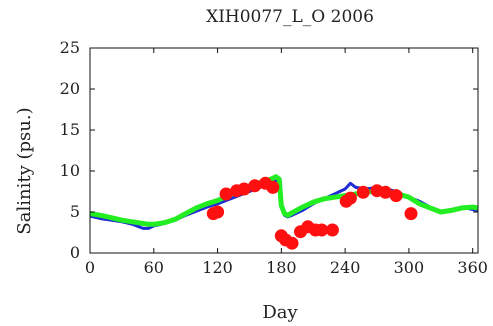 The width and height of the screenshot is (493, 326). I want to click on y-tick-label: 5, so click(75, 211).